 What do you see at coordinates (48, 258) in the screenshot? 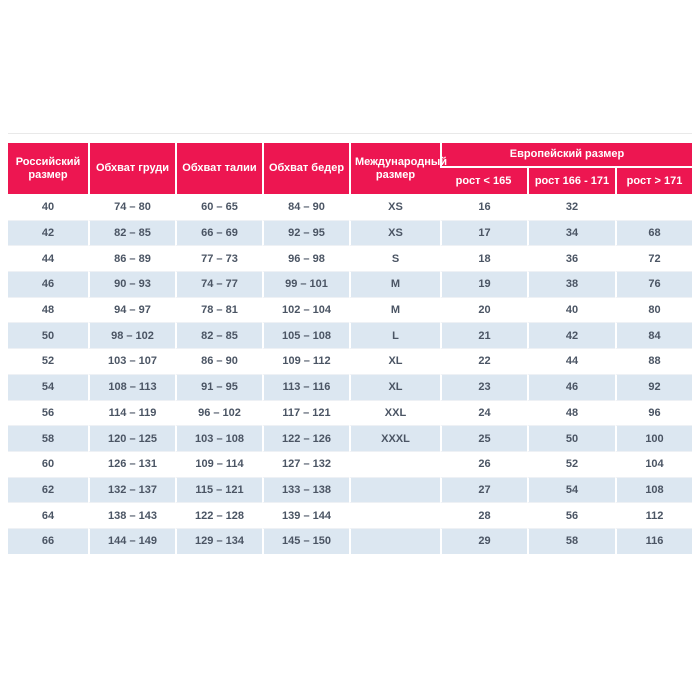
I see `cell-russian-size: 44` at bounding box center [48, 258].